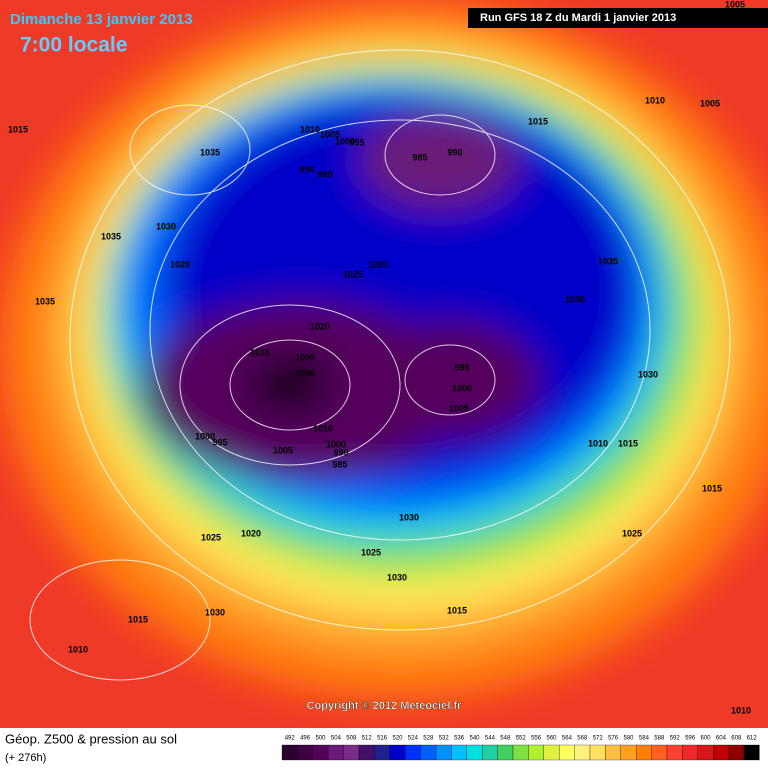 Image resolution: width=768 pixels, height=773 pixels. What do you see at coordinates (521, 739) in the screenshot?
I see `scale-label: 552` at bounding box center [521, 739].